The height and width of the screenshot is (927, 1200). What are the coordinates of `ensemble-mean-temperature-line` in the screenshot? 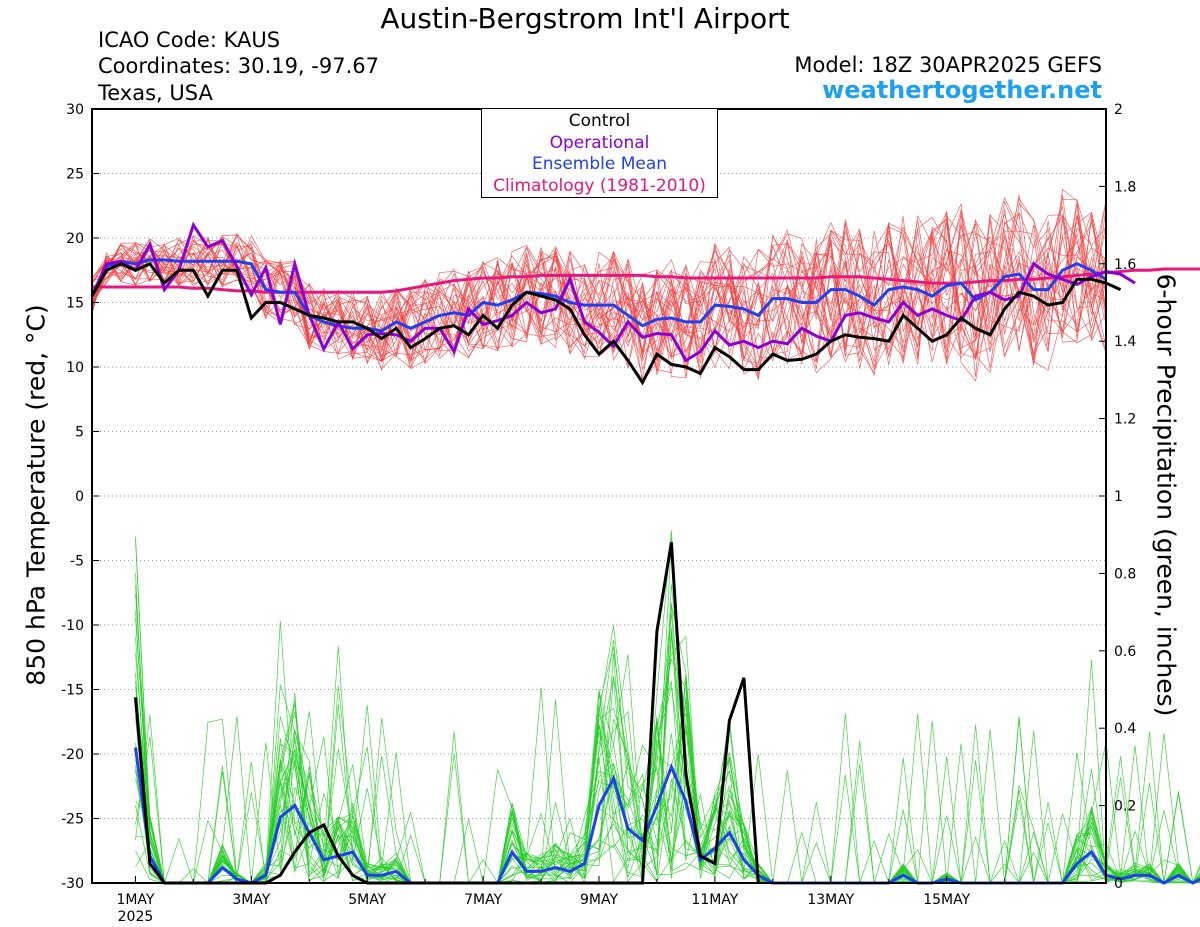 It's located at (598, 295).